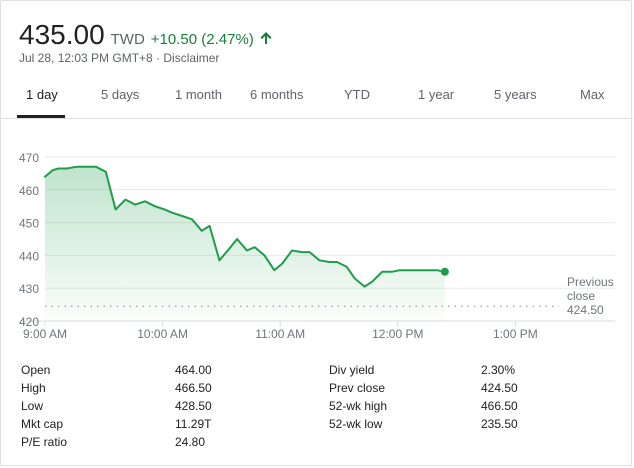  I want to click on tab-max: Max, so click(592, 94).